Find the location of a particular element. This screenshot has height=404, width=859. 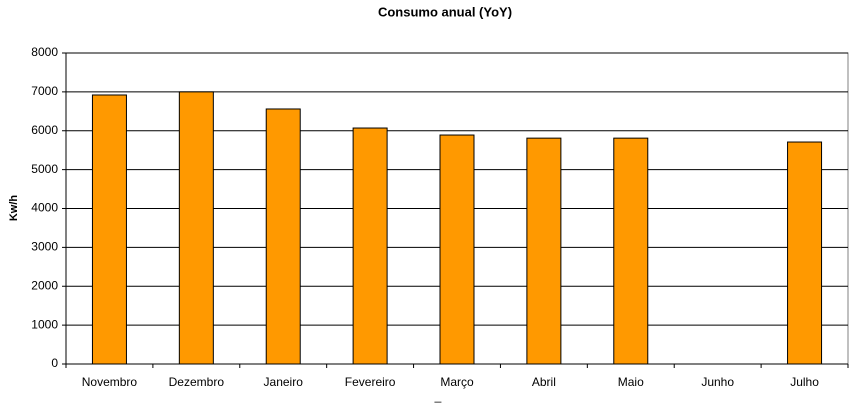

x-tick-label: Abril is located at coordinates (544, 382).